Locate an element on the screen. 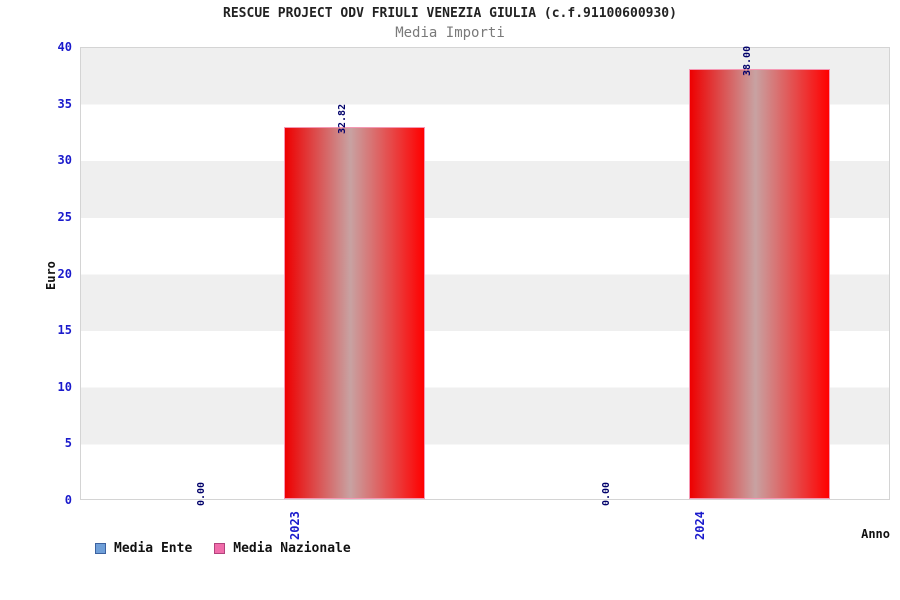 The width and height of the screenshot is (900, 600). y-tick-label: 30 is located at coordinates (64, 160).